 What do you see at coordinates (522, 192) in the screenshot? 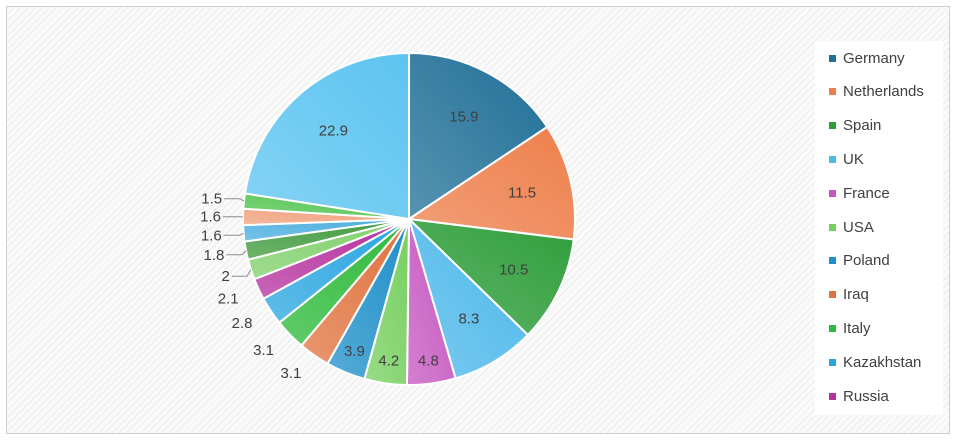
I see `data-label: 11.5` at bounding box center [522, 192].